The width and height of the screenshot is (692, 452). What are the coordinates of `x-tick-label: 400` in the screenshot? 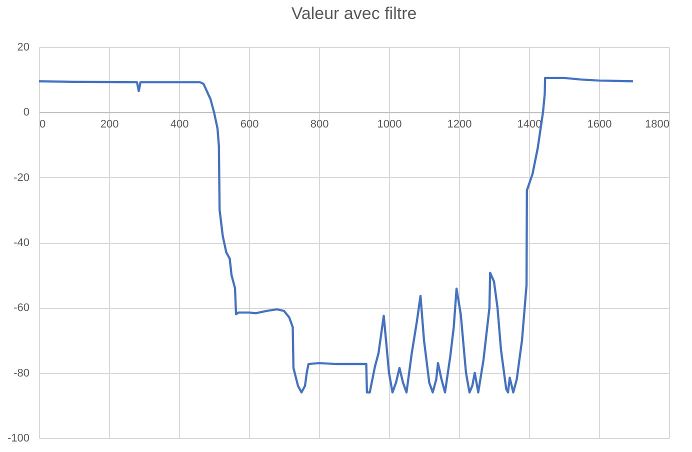 It's located at (179, 124).